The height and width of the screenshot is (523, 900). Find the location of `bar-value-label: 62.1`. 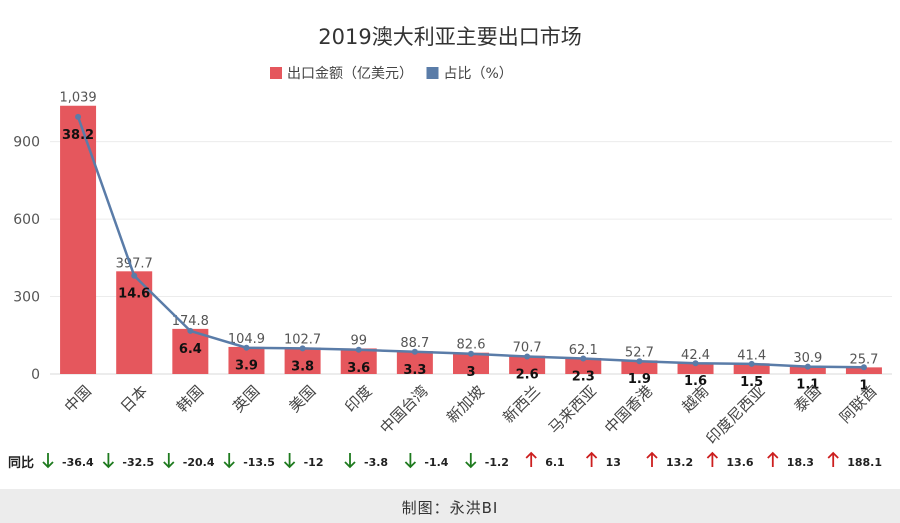

bar-value-label: 62.1 is located at coordinates (583, 350).